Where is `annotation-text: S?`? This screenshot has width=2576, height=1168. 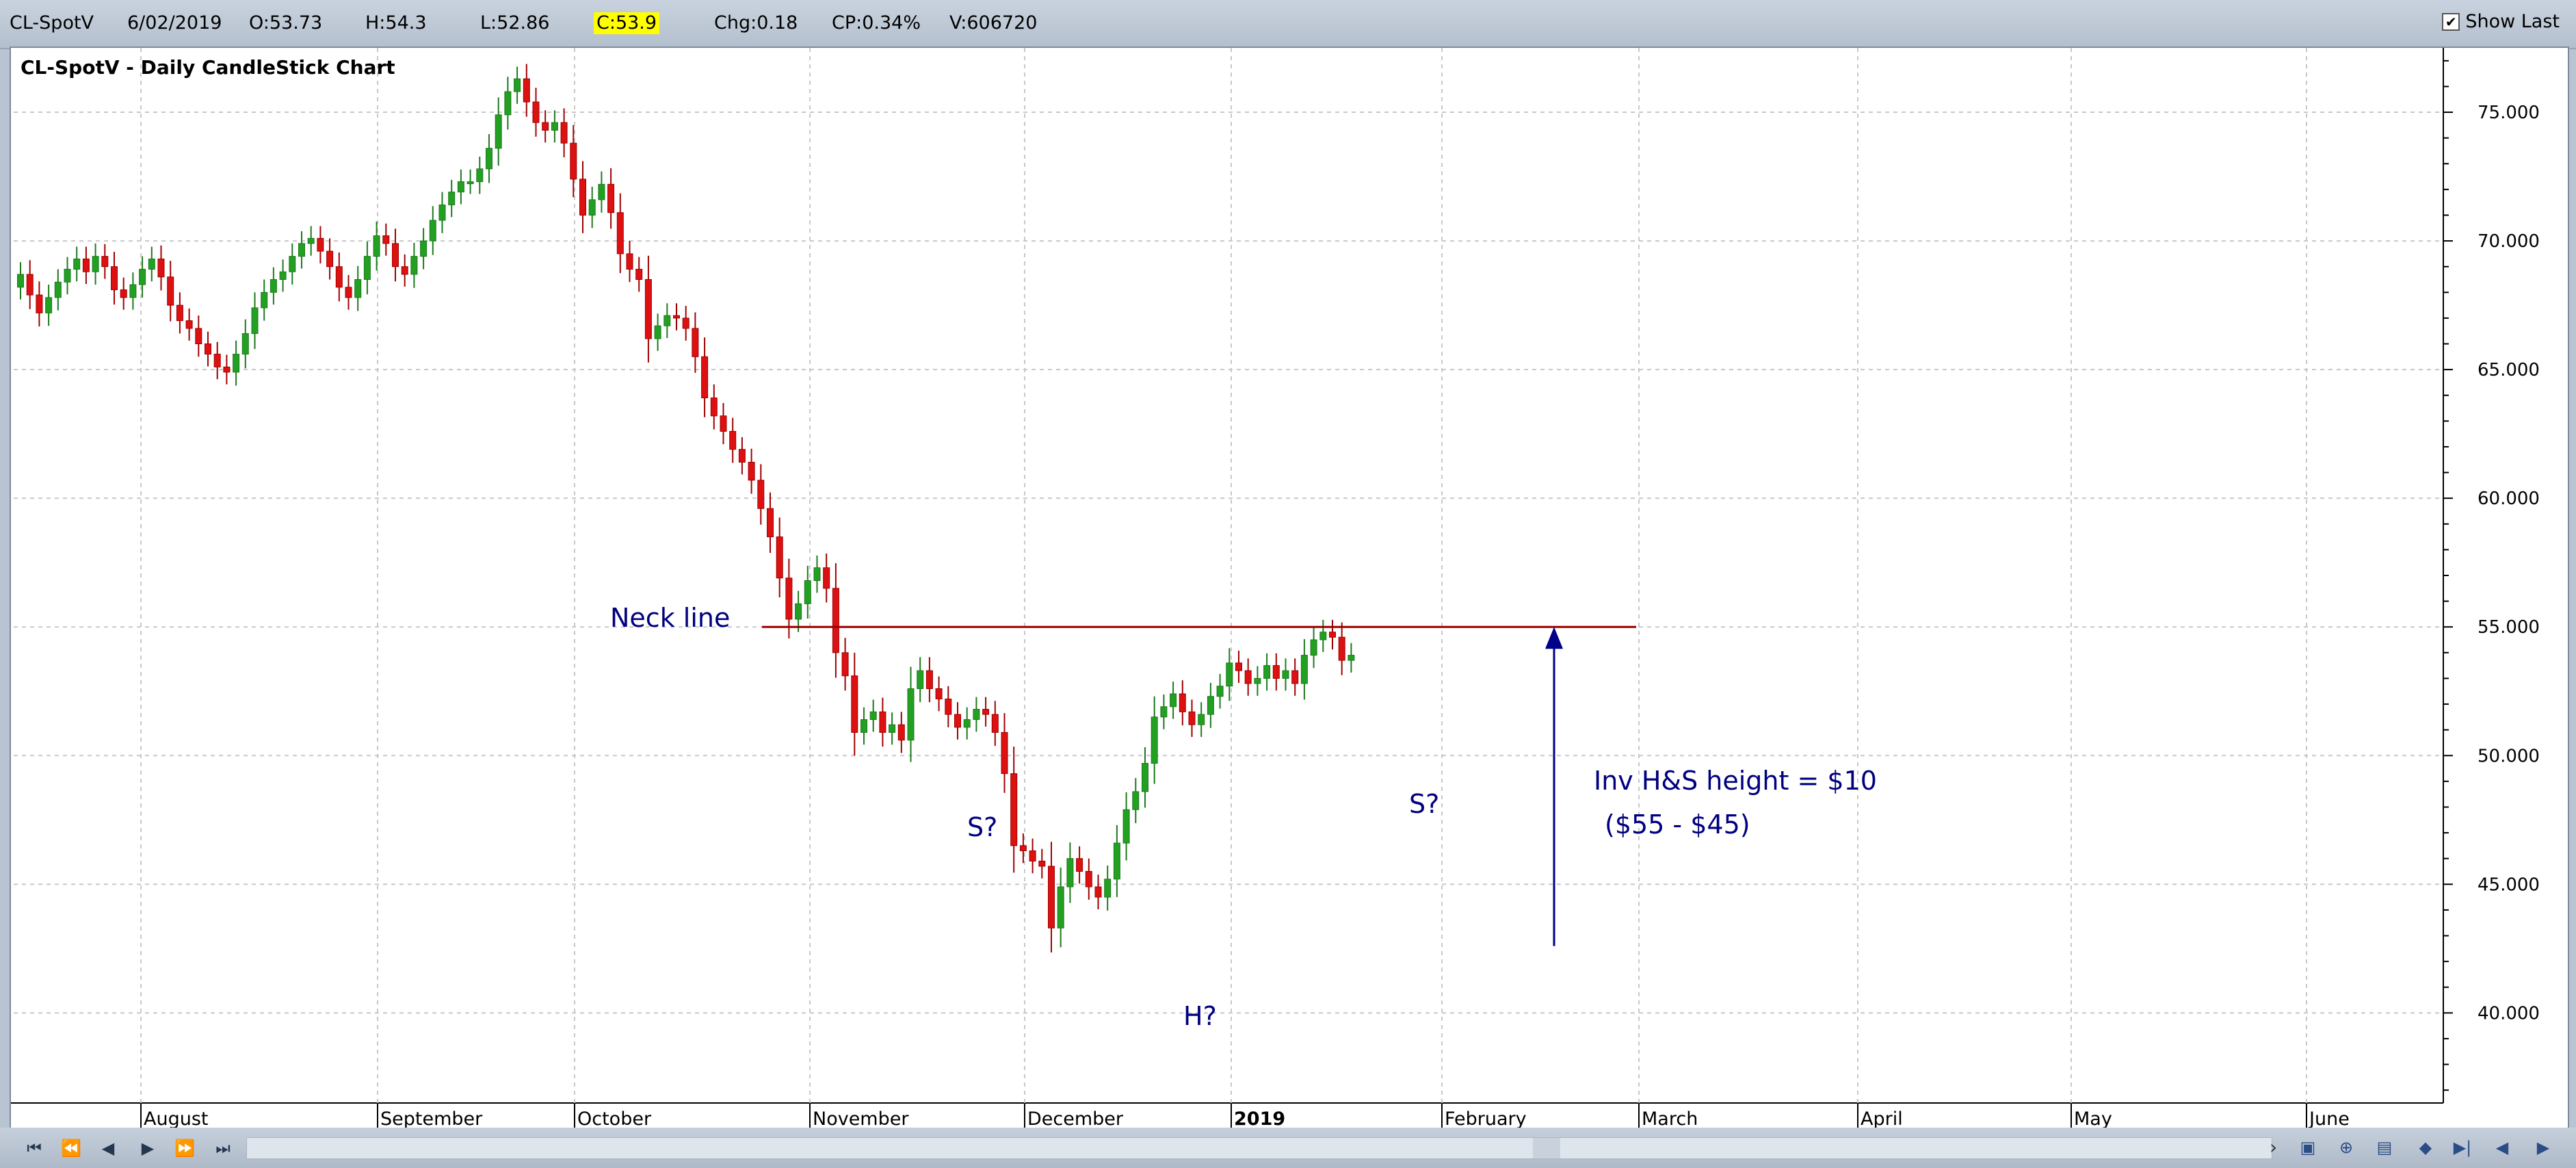
annotation-text: S? is located at coordinates (982, 827).